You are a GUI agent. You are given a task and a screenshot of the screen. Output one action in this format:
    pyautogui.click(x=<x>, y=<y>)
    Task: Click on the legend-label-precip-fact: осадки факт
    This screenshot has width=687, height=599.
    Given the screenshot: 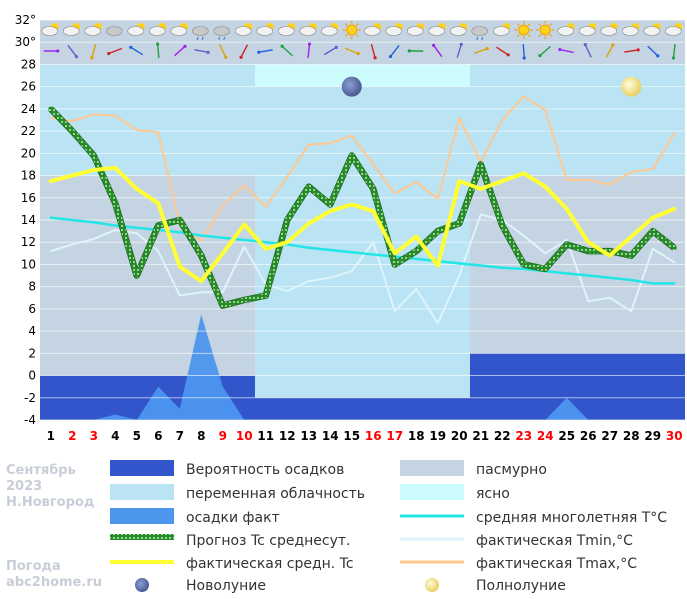 What is the action you would take?
    pyautogui.click(x=233, y=518)
    